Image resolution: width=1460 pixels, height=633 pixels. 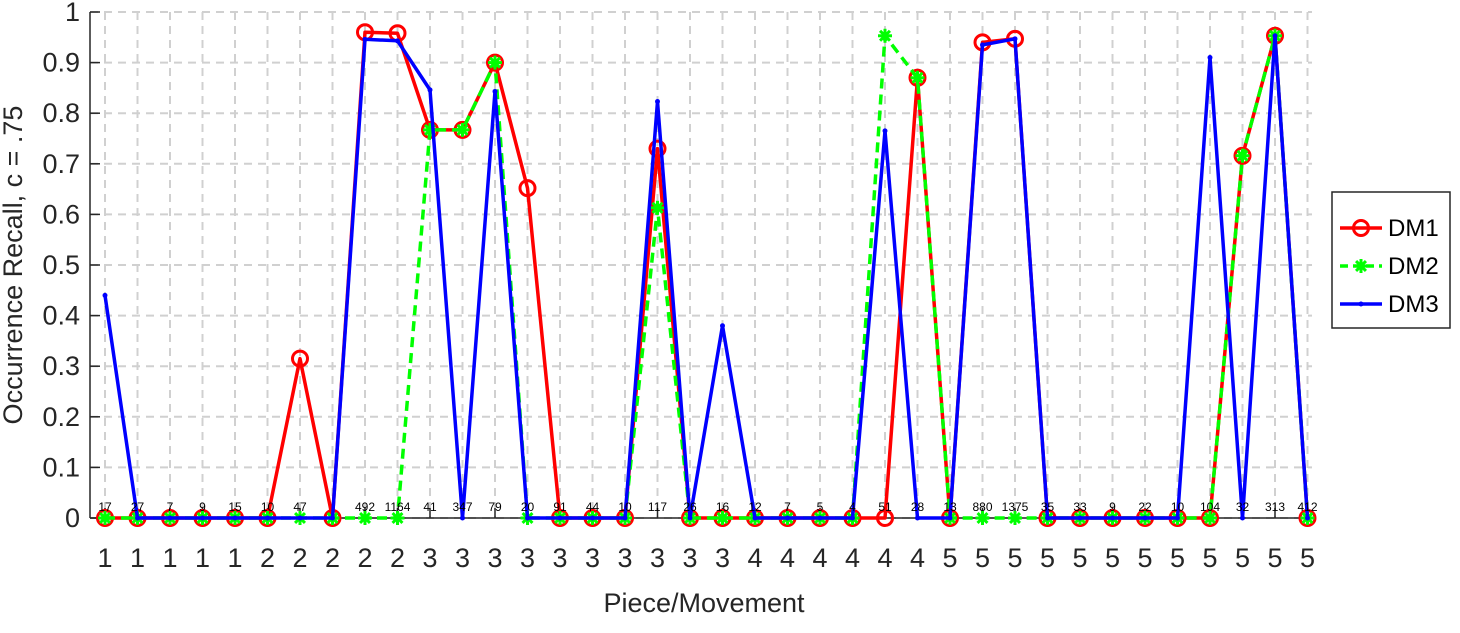 I want to click on count-label: 117, so click(x=657, y=507).